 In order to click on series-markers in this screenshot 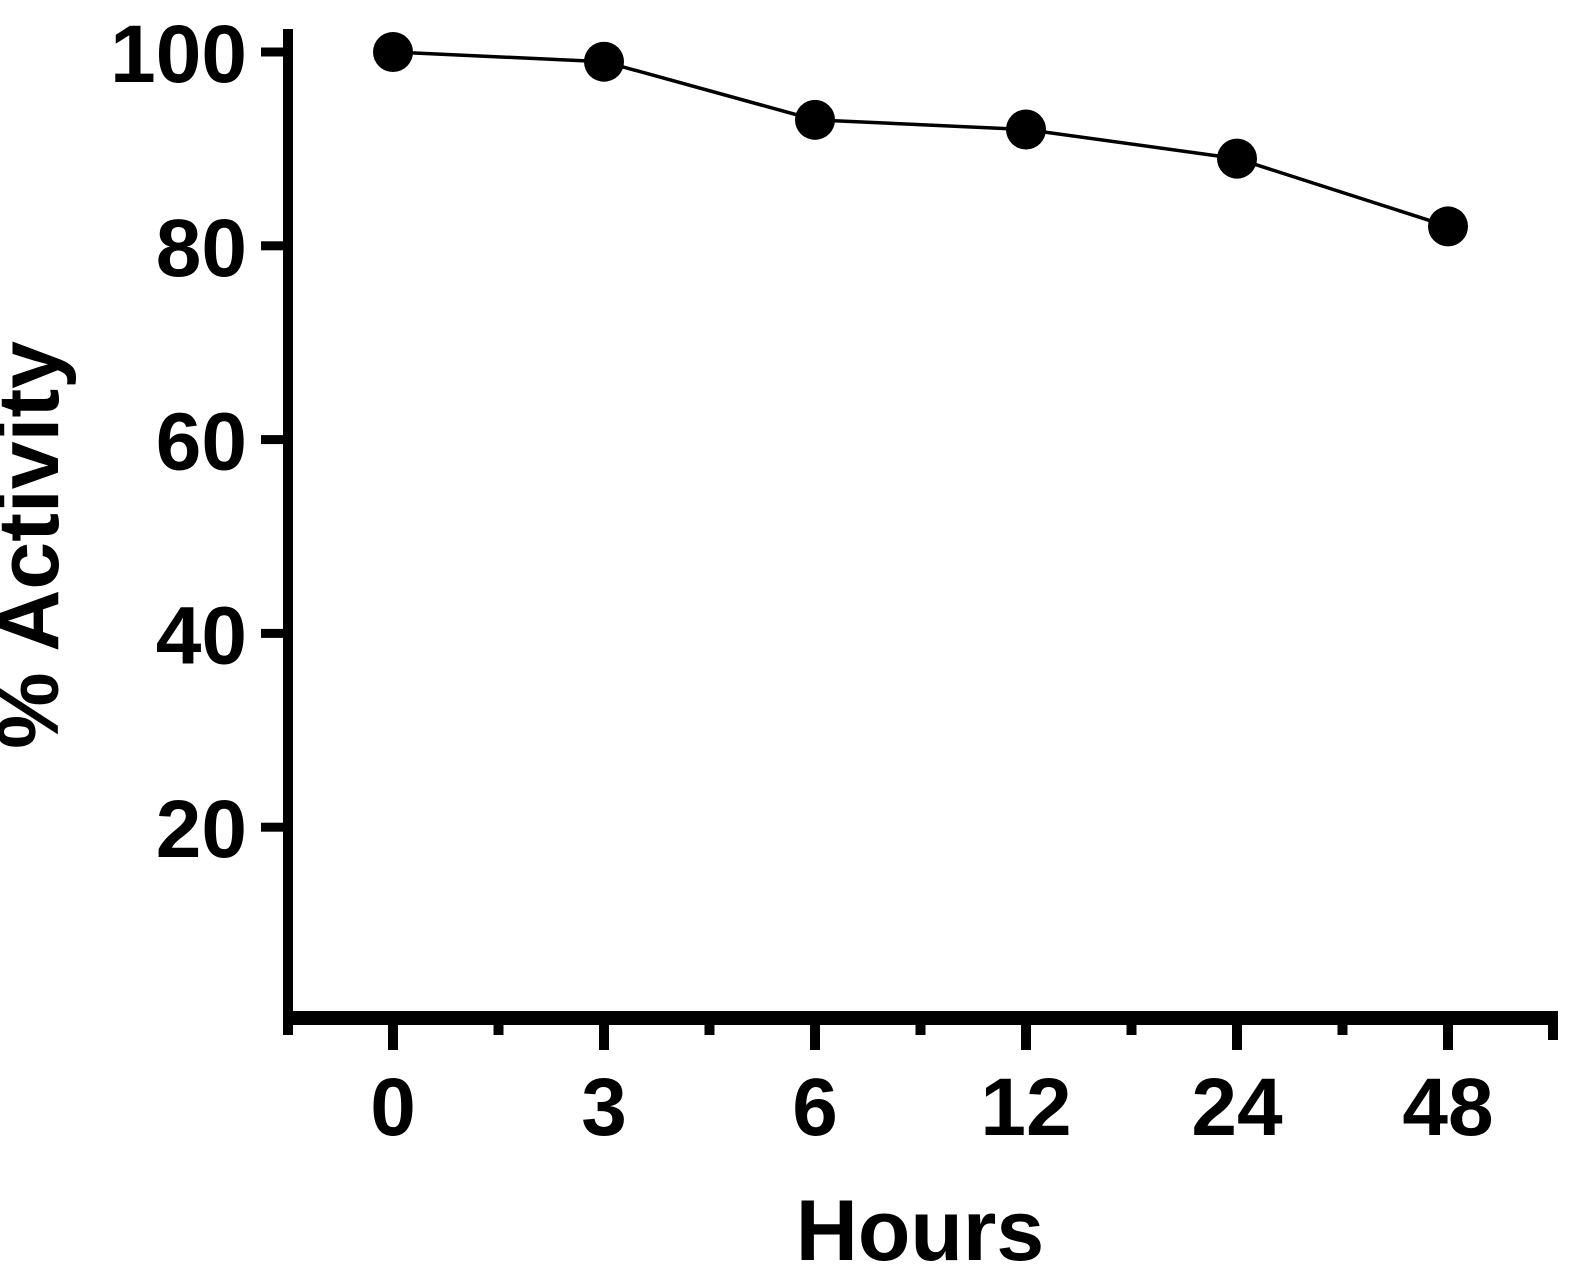, I will do `click(920, 139)`.